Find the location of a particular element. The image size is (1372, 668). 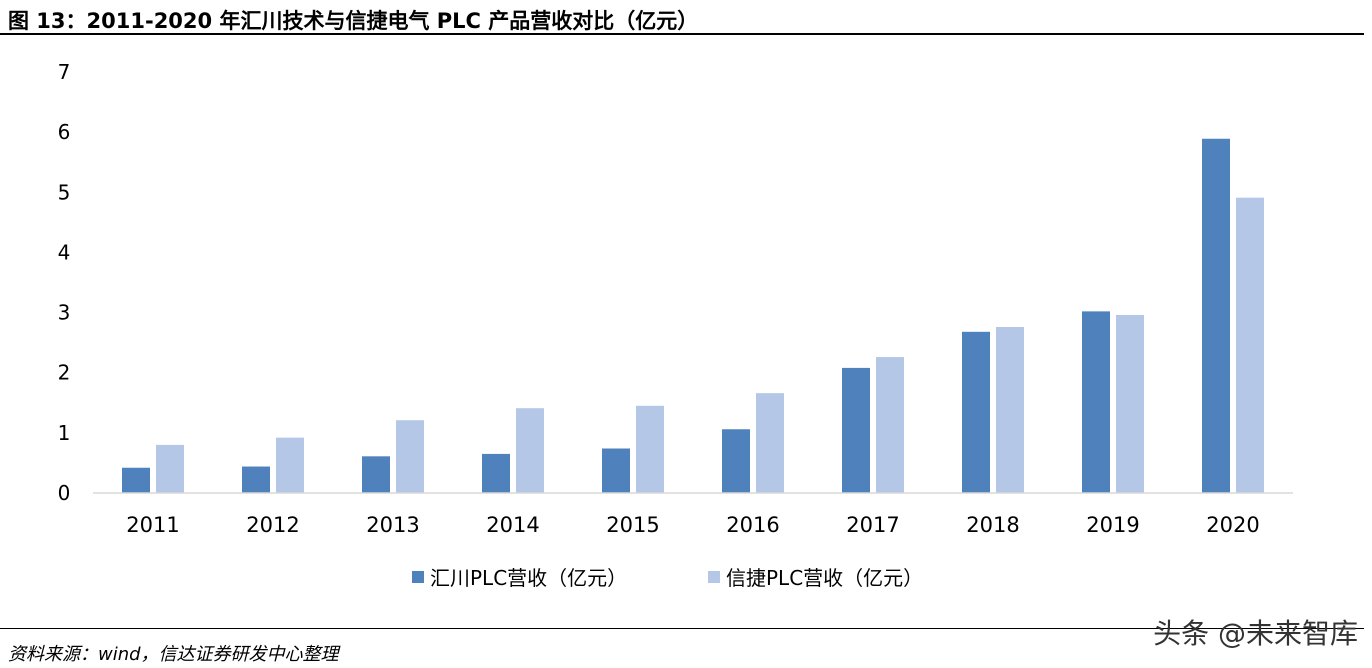

y-tick-label: 2 is located at coordinates (64, 373).